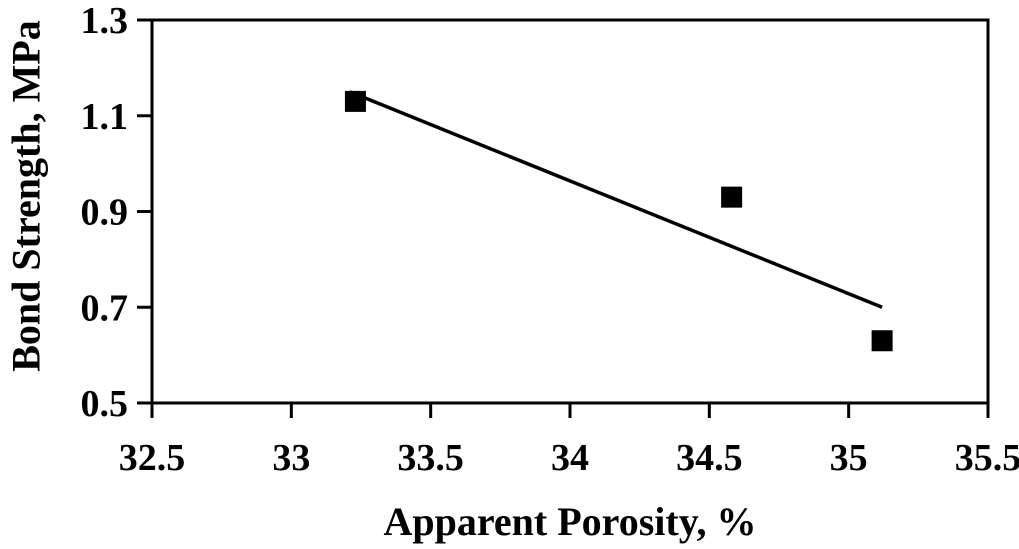 This screenshot has height=549, width=1019. What do you see at coordinates (570, 458) in the screenshot?
I see `x-tick-label: 34` at bounding box center [570, 458].